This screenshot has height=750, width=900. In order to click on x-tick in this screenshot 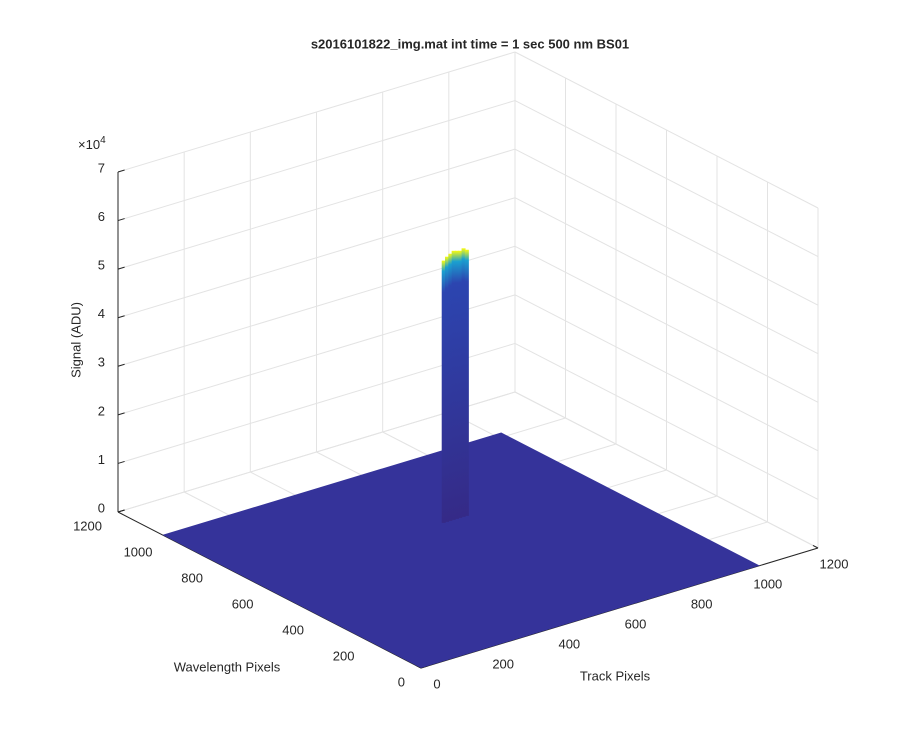, I will do `click(815, 546)`.